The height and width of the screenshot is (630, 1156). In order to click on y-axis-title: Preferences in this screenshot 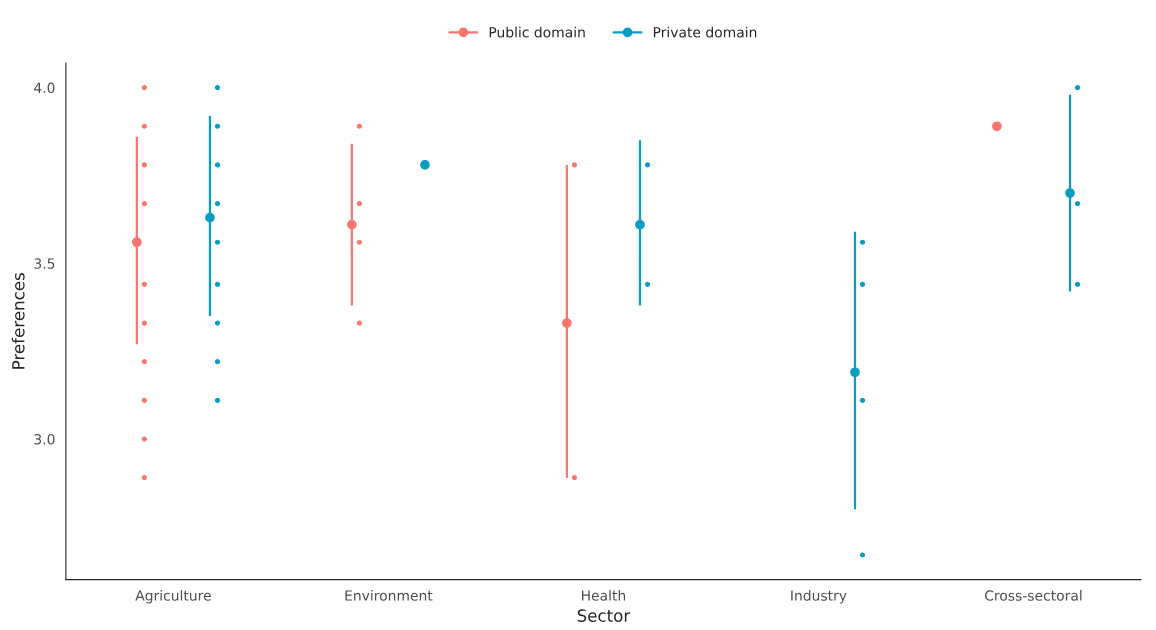, I will do `click(18, 321)`.